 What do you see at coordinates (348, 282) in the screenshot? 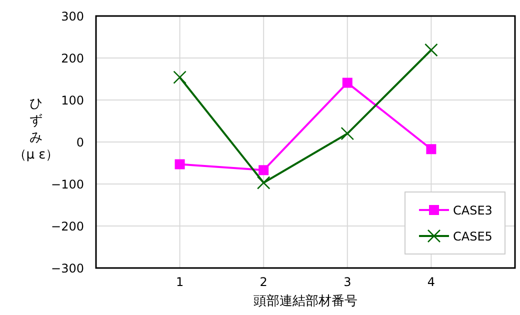
I see `x-tick-label: 3` at bounding box center [348, 282].